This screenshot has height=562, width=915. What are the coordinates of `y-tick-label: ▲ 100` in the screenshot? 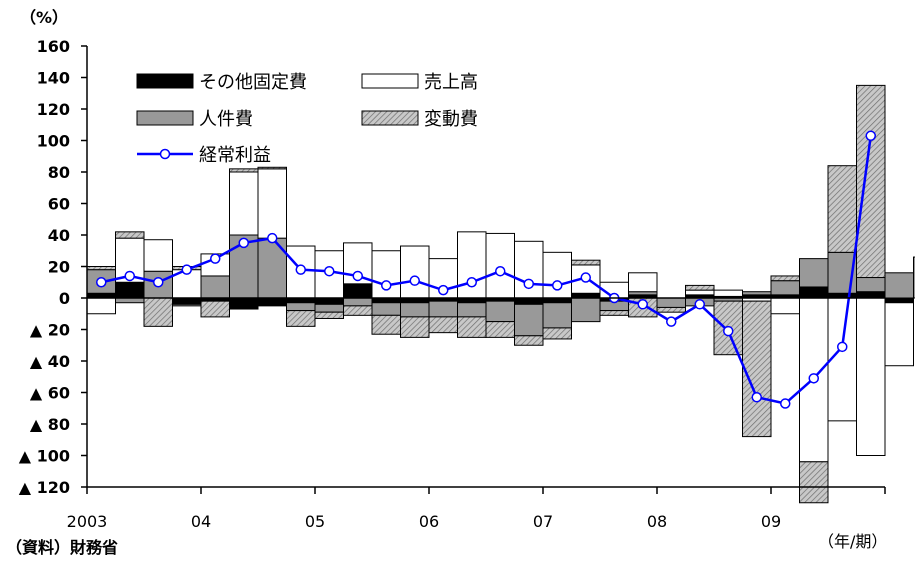 It's located at (44, 456).